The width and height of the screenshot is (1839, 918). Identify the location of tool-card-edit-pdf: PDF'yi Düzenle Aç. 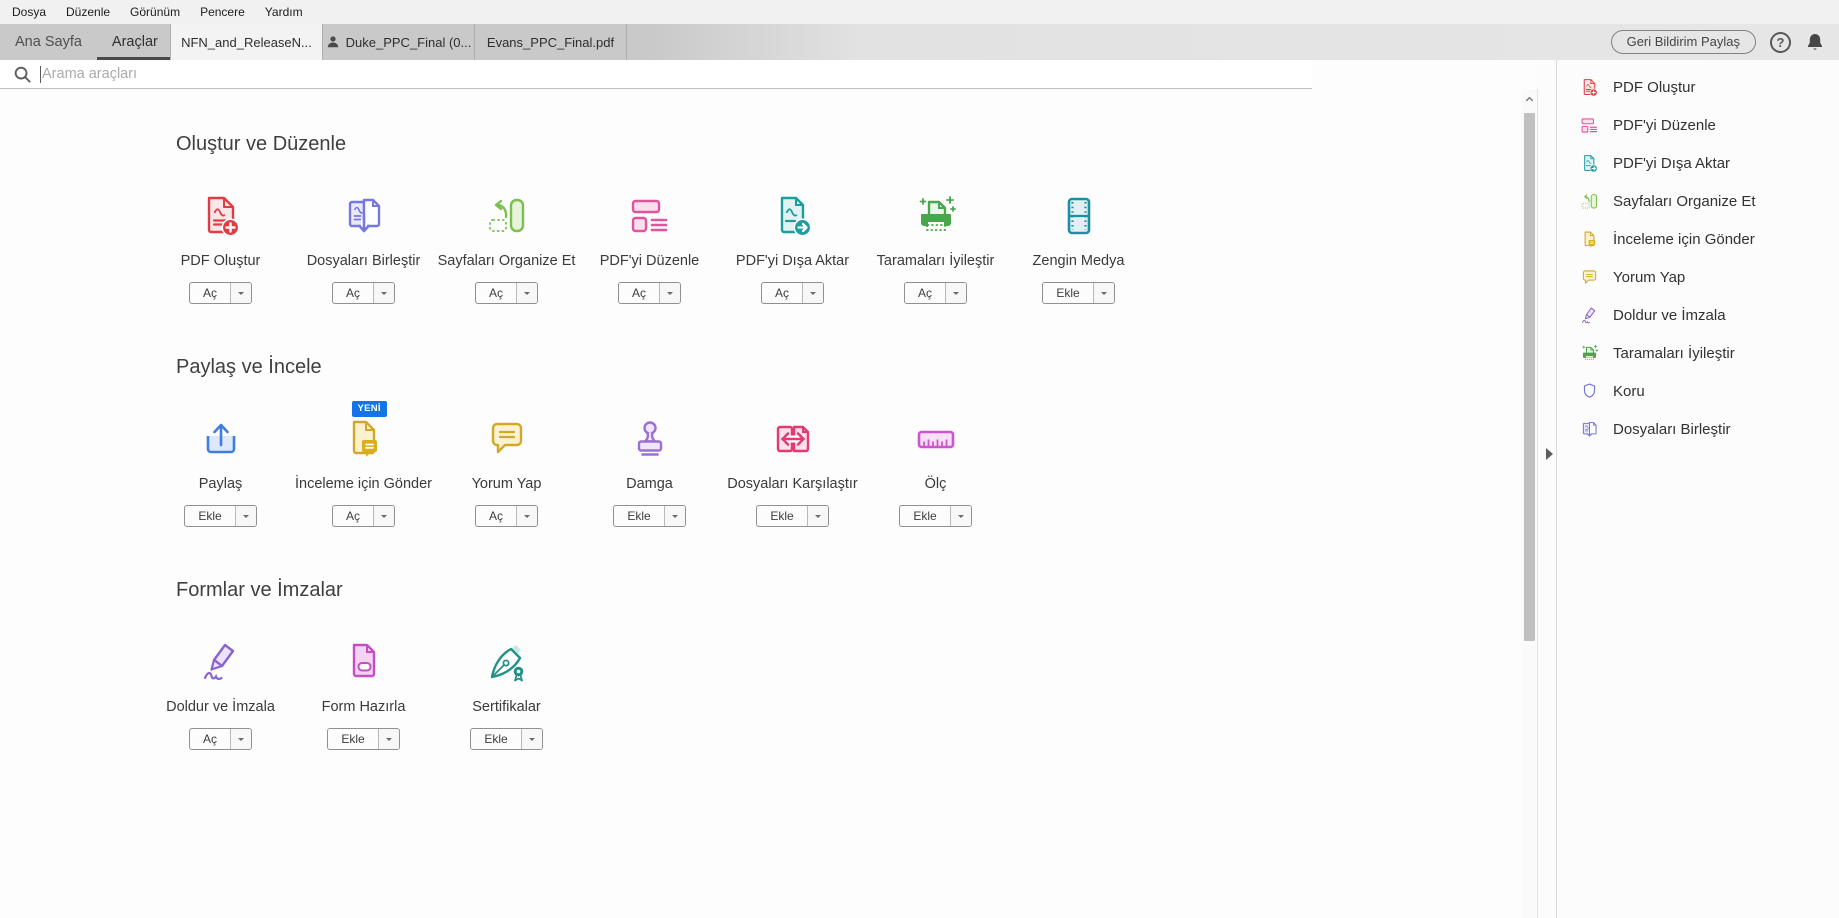
(649, 248).